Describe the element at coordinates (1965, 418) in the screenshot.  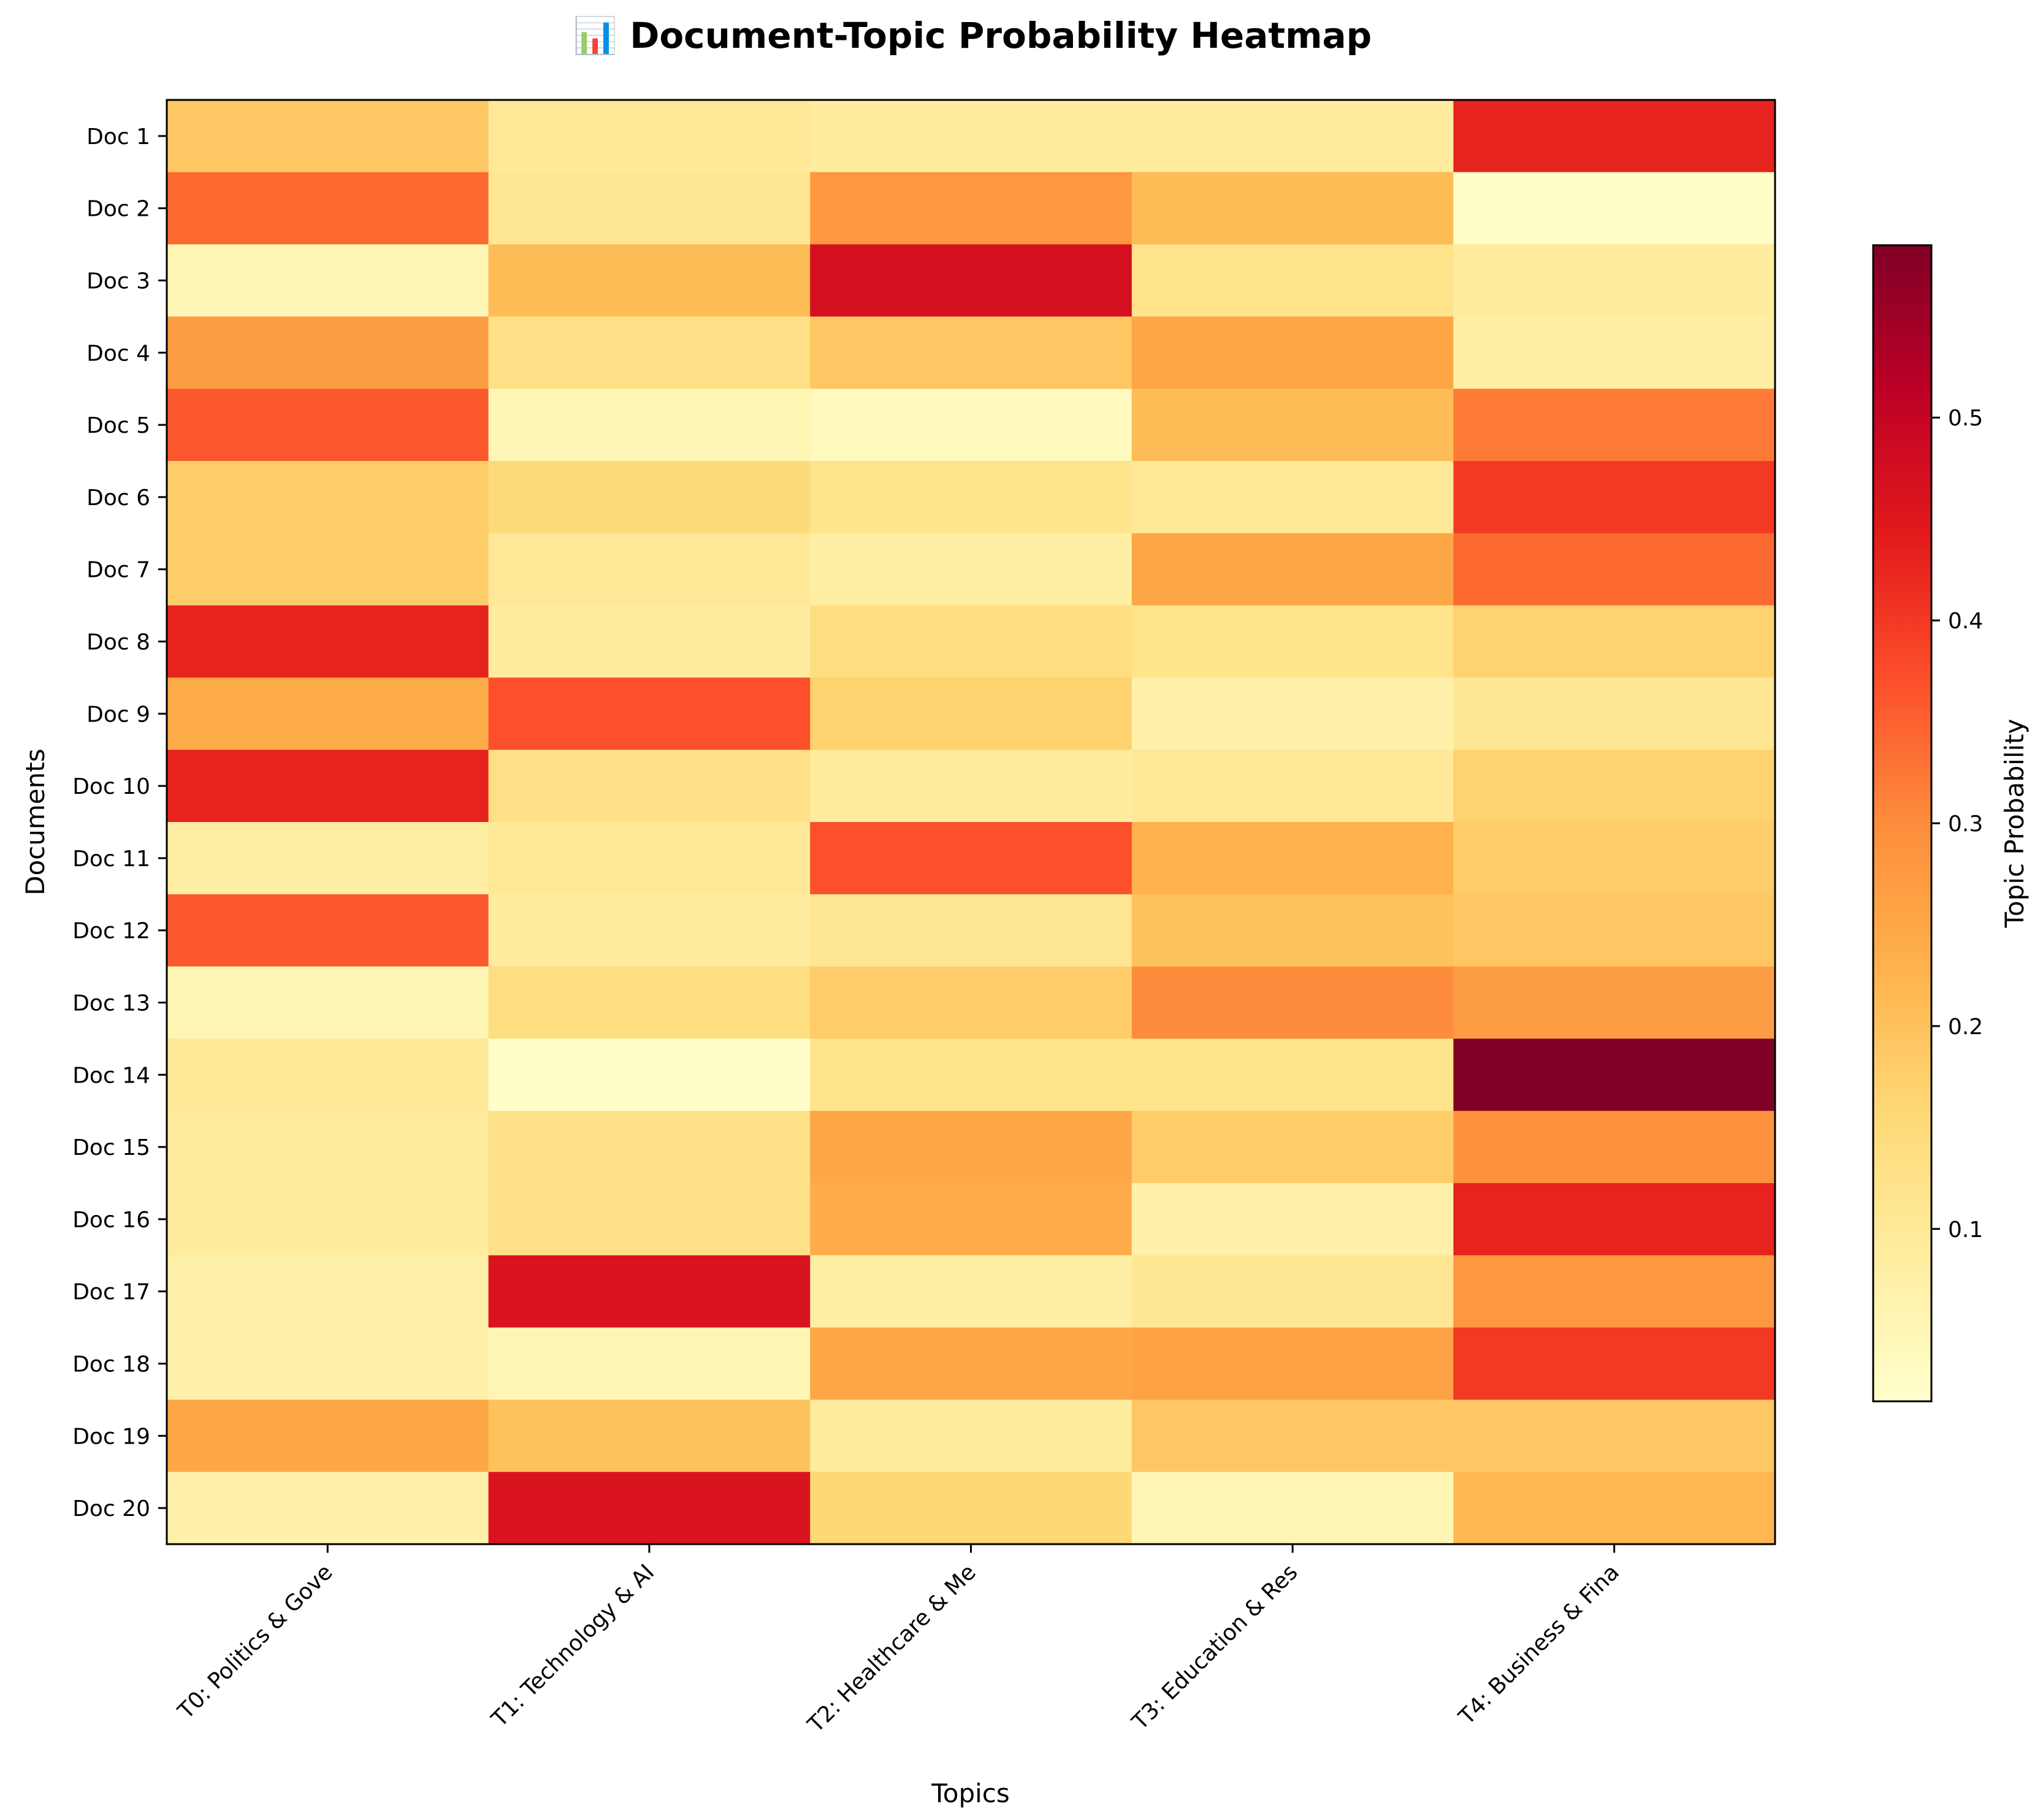
I see `colorbar-tick-label: 0.5` at that location.